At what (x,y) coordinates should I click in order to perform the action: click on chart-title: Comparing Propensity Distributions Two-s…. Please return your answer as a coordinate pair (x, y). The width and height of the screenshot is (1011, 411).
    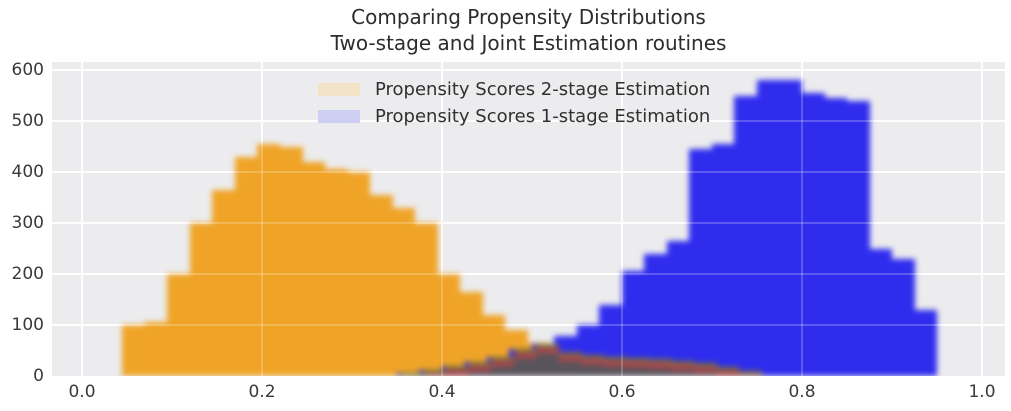
    Looking at the image, I should click on (528, 30).